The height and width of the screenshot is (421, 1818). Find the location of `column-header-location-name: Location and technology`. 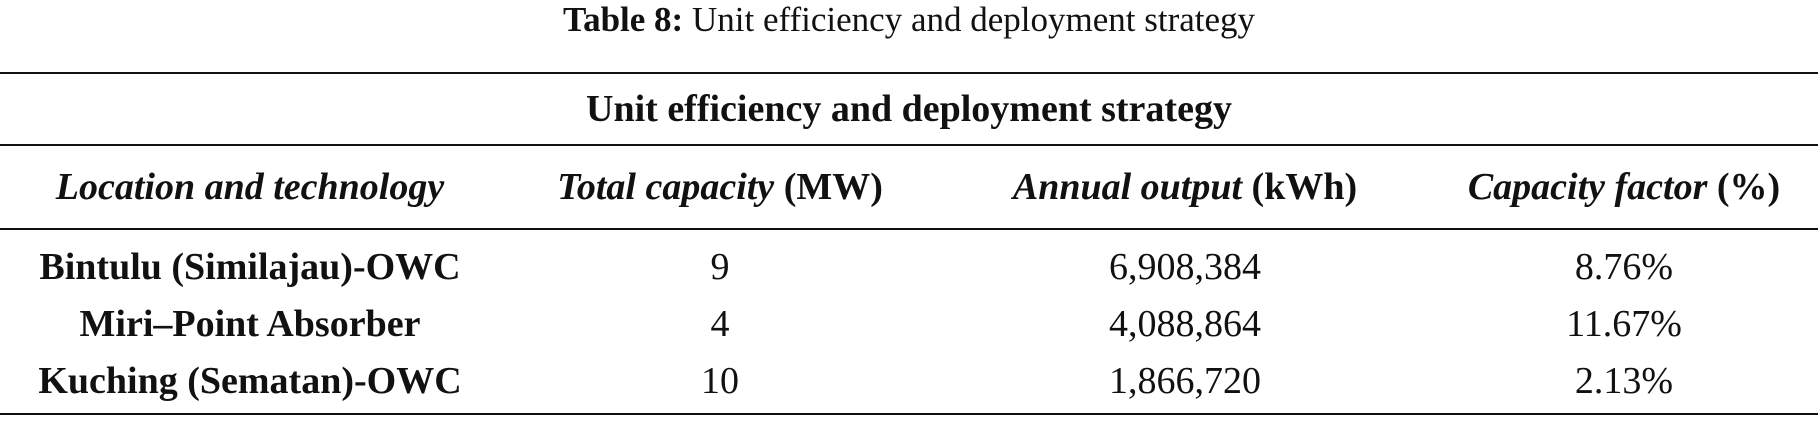

column-header-location-name: Location and technology is located at coordinates (250, 187).